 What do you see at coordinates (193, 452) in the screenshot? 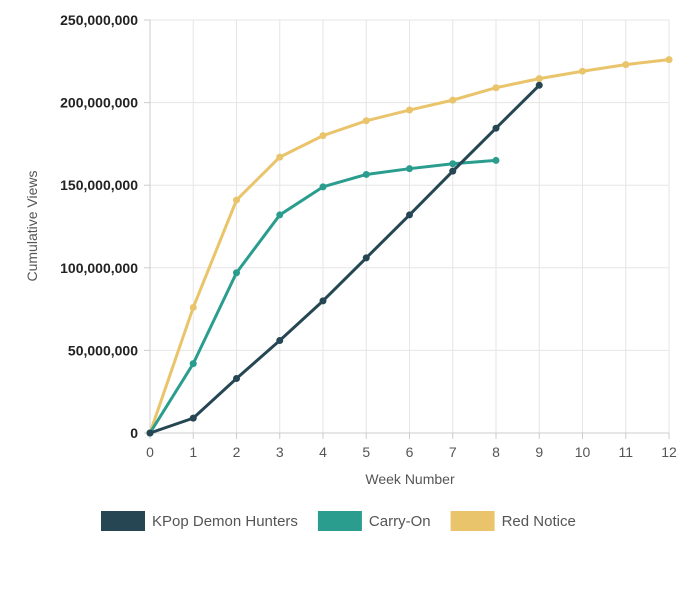
I see `x-tick-label: 1` at bounding box center [193, 452].